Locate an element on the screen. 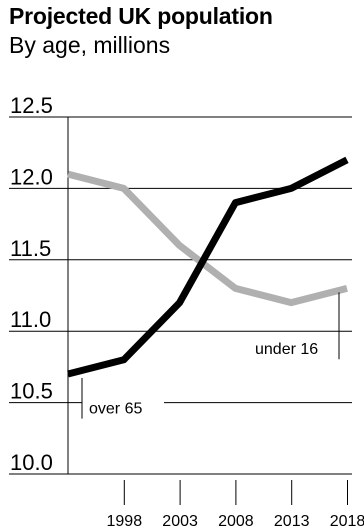 This screenshot has width=364, height=529. y-tick-label: 10.0 is located at coordinates (31, 462).